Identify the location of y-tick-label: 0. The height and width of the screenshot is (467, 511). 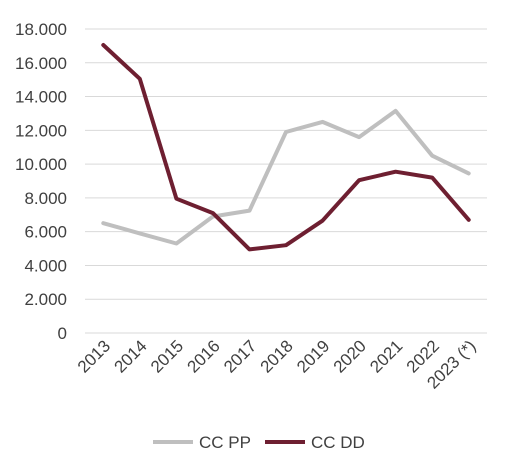
(62, 333).